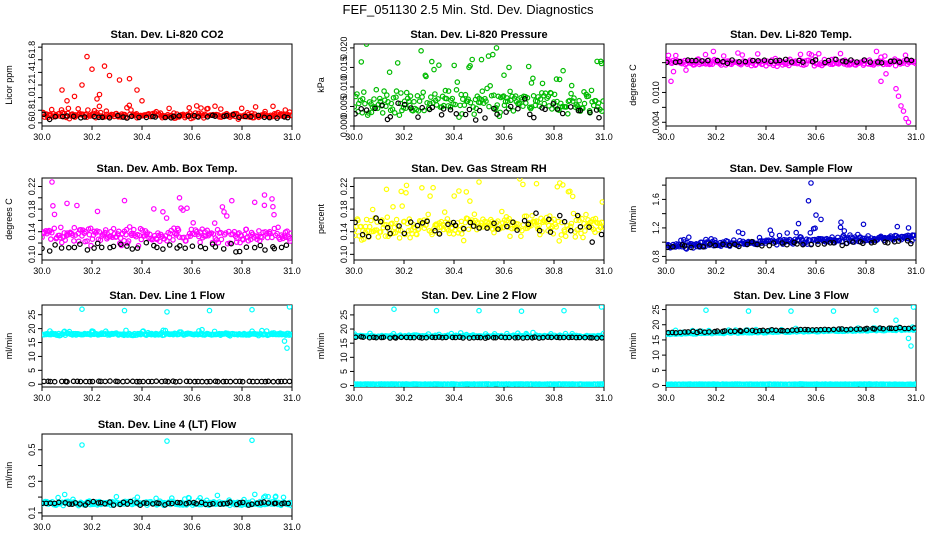  What do you see at coordinates (32, 255) in the screenshot?
I see `y-tick-label: 0.10` at bounding box center [32, 255].